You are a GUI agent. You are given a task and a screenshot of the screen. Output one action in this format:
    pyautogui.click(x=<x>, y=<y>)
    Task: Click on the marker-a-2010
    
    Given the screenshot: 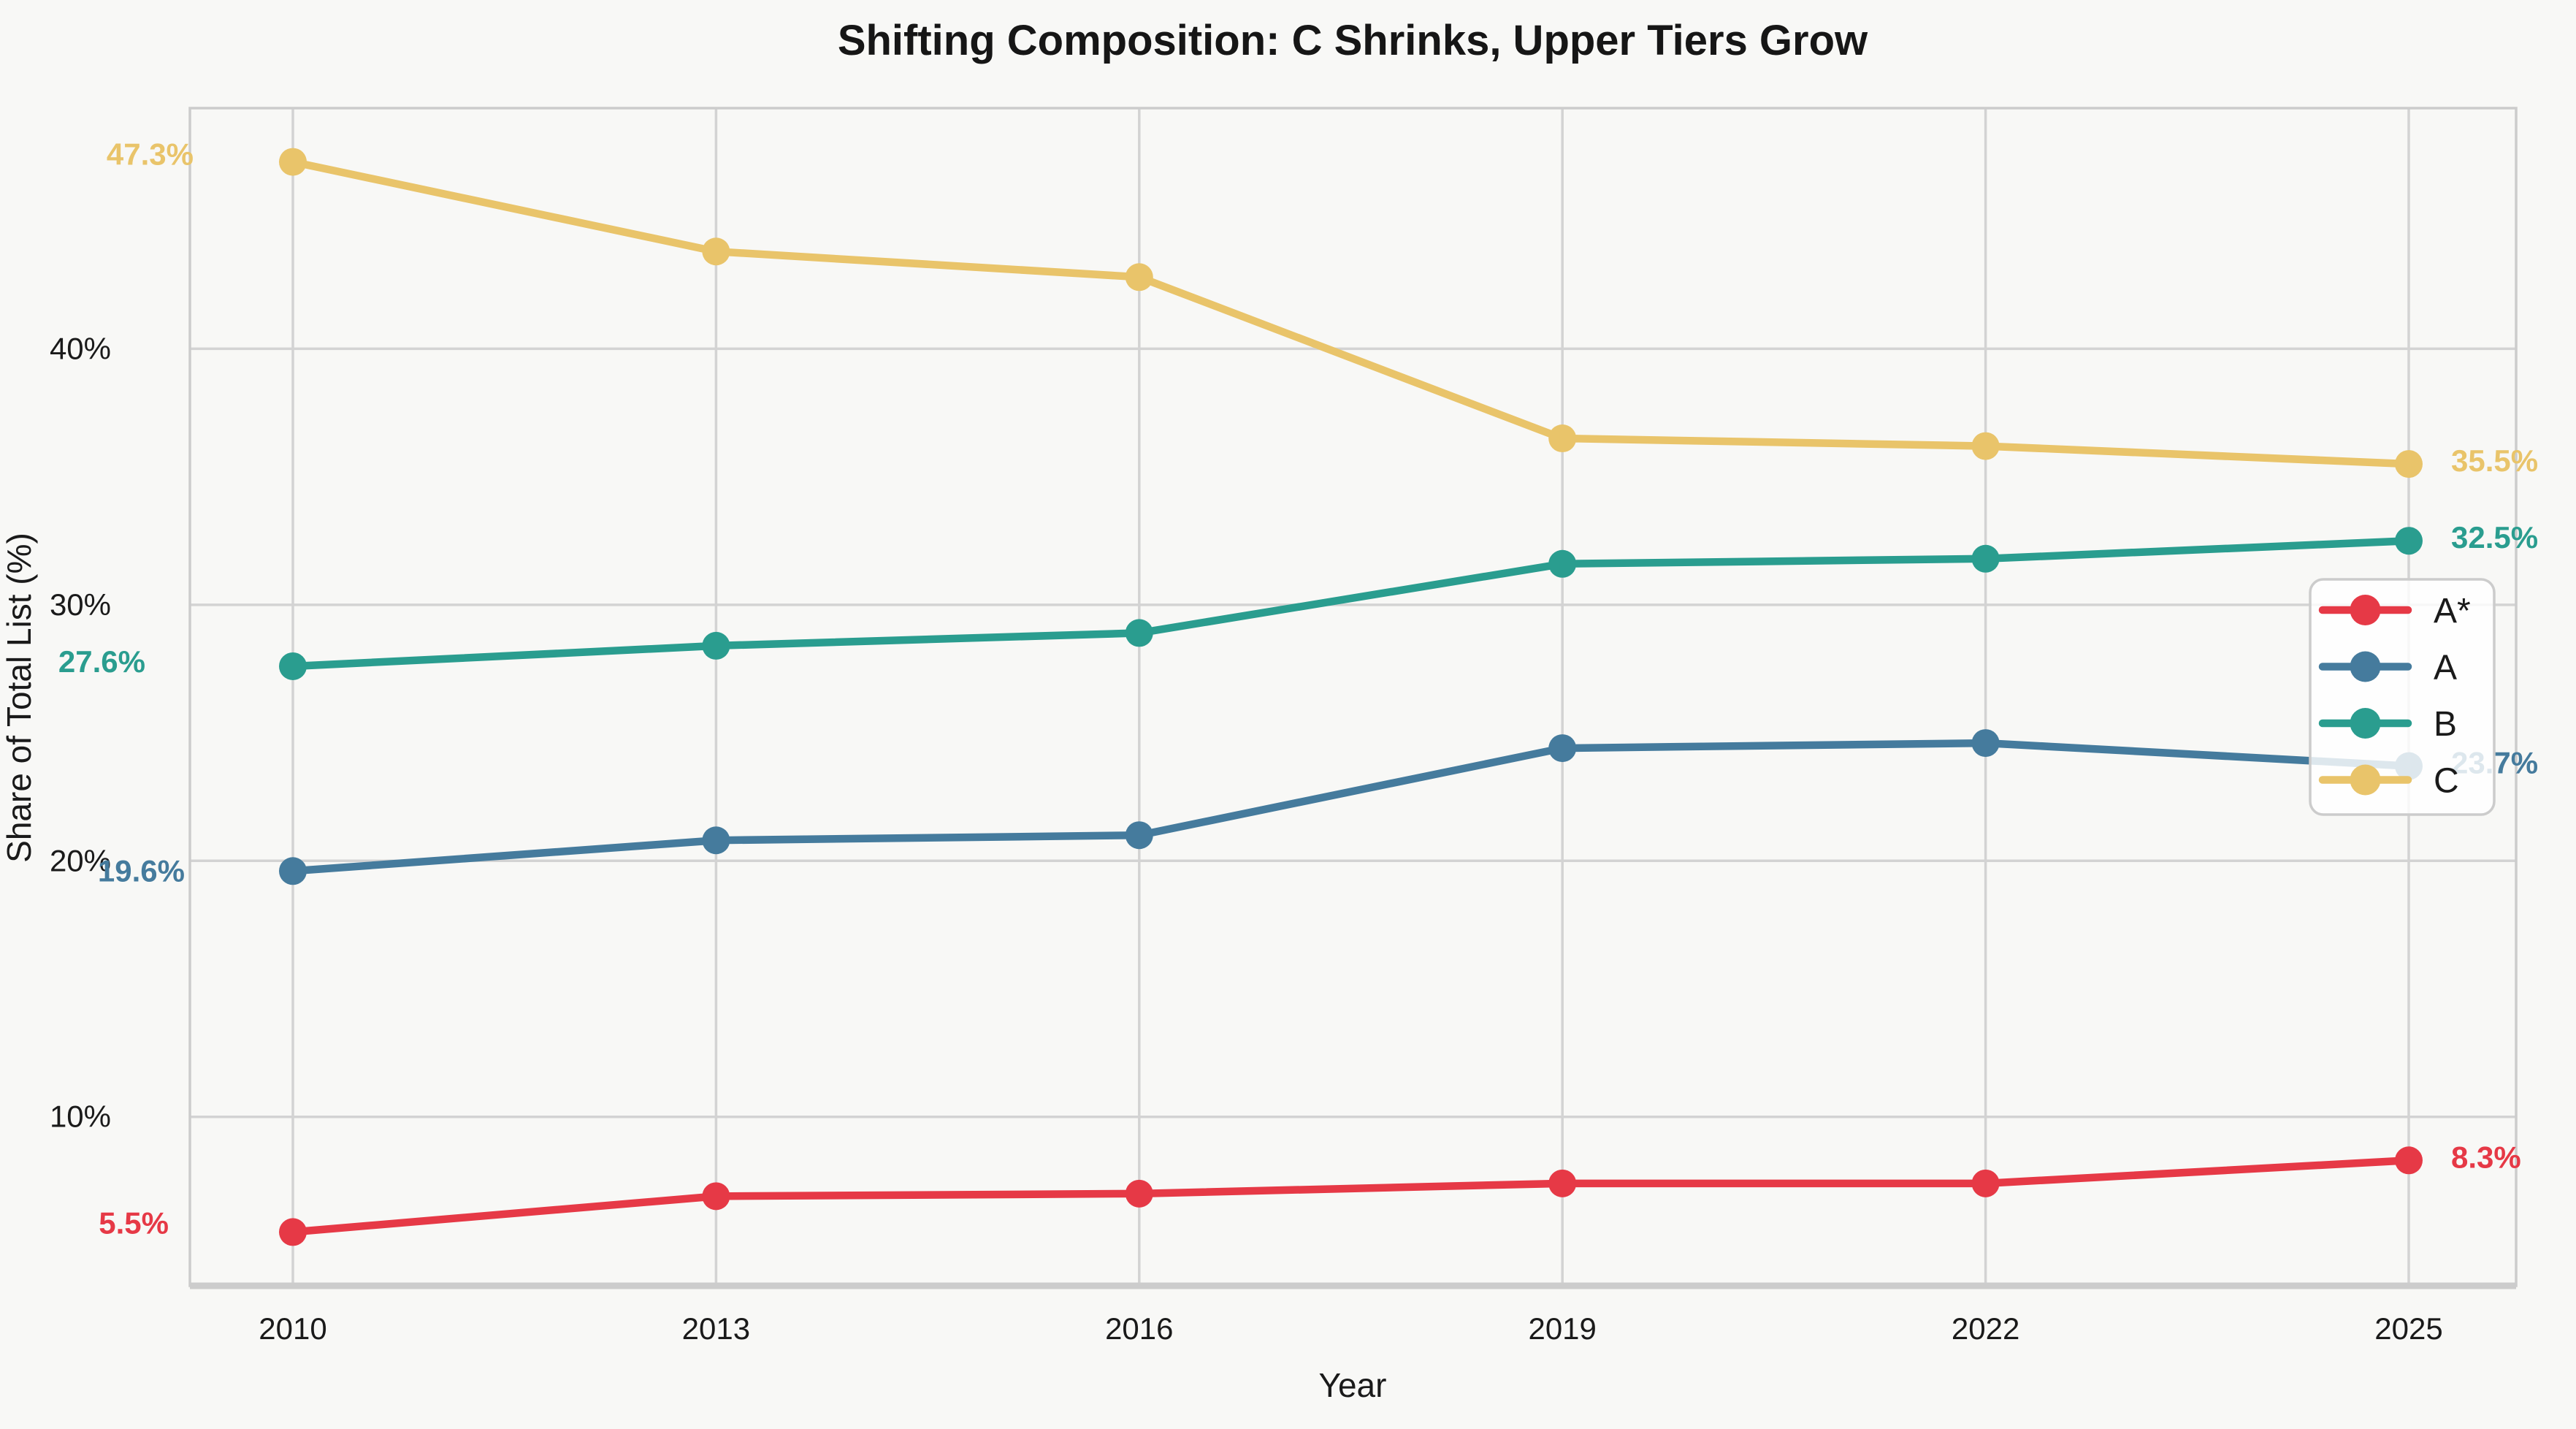 What is the action you would take?
    pyautogui.click(x=293, y=871)
    